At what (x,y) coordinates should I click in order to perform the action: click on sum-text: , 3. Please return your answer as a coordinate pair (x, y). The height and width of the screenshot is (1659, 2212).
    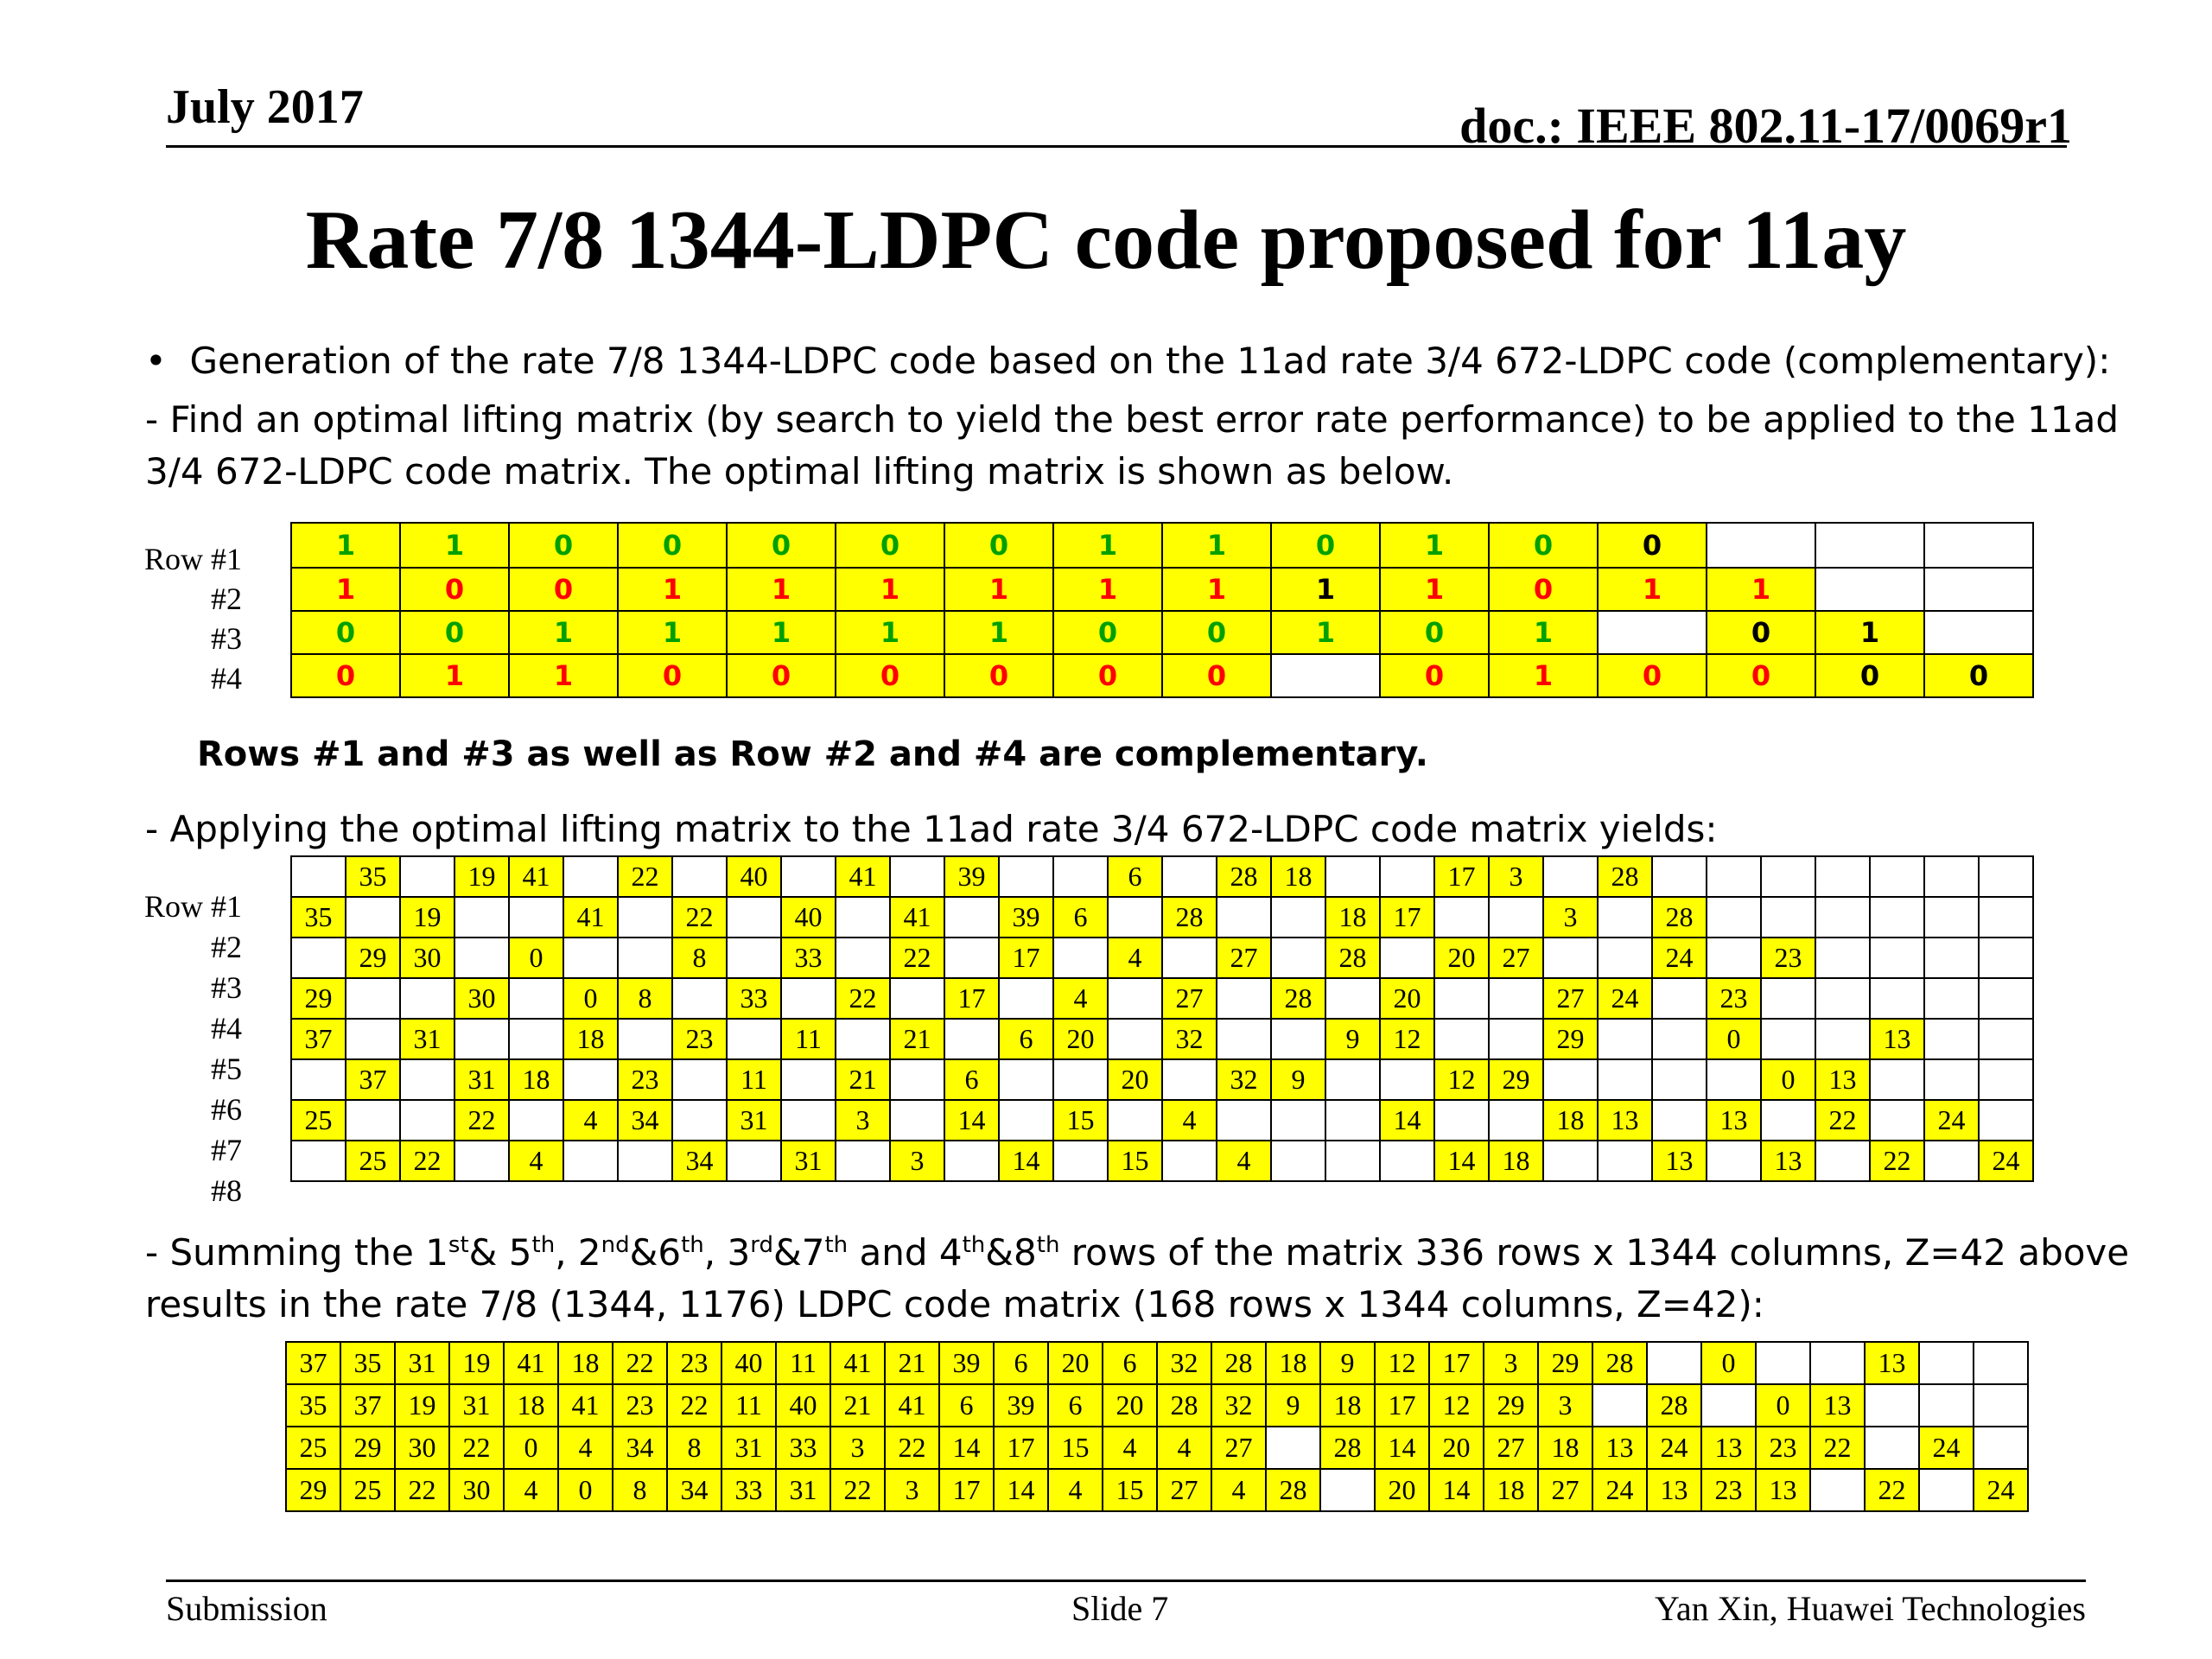
    Looking at the image, I should click on (727, 1252).